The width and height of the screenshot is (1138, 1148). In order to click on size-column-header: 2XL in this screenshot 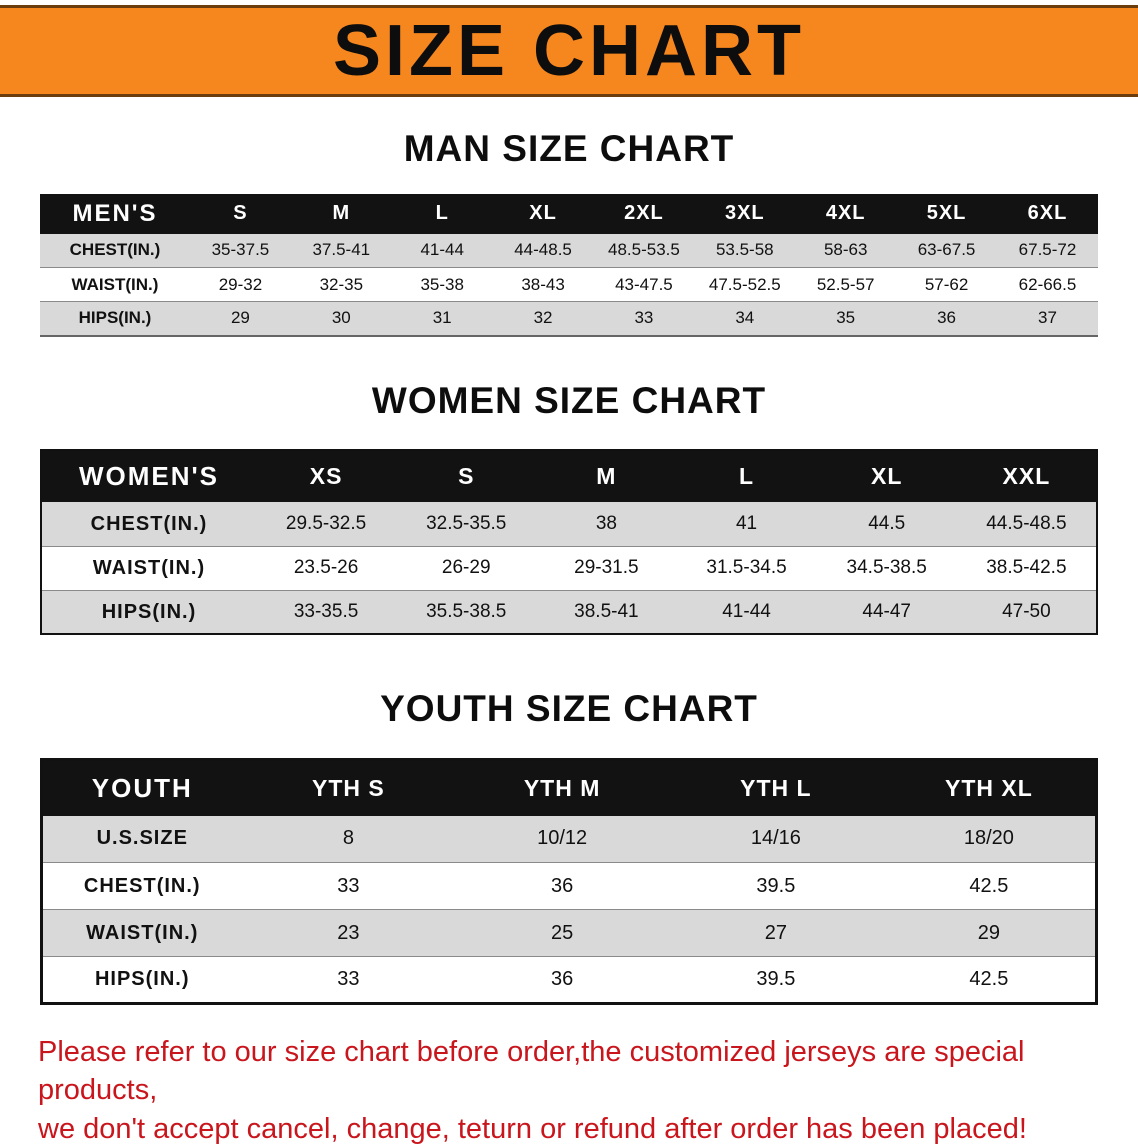, I will do `click(644, 213)`.